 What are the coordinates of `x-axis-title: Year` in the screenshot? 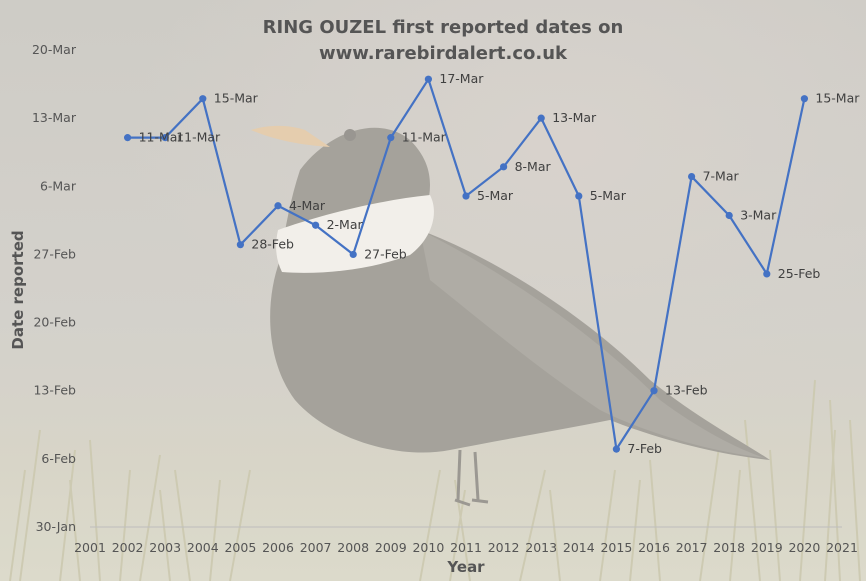 It's located at (465, 567).